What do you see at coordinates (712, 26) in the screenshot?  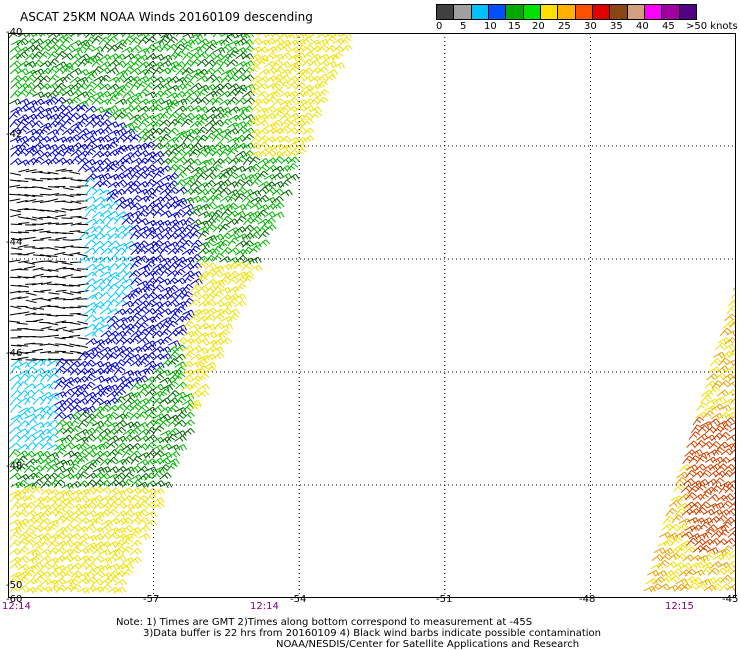 I see `legend-label-10: >50 knots` at bounding box center [712, 26].